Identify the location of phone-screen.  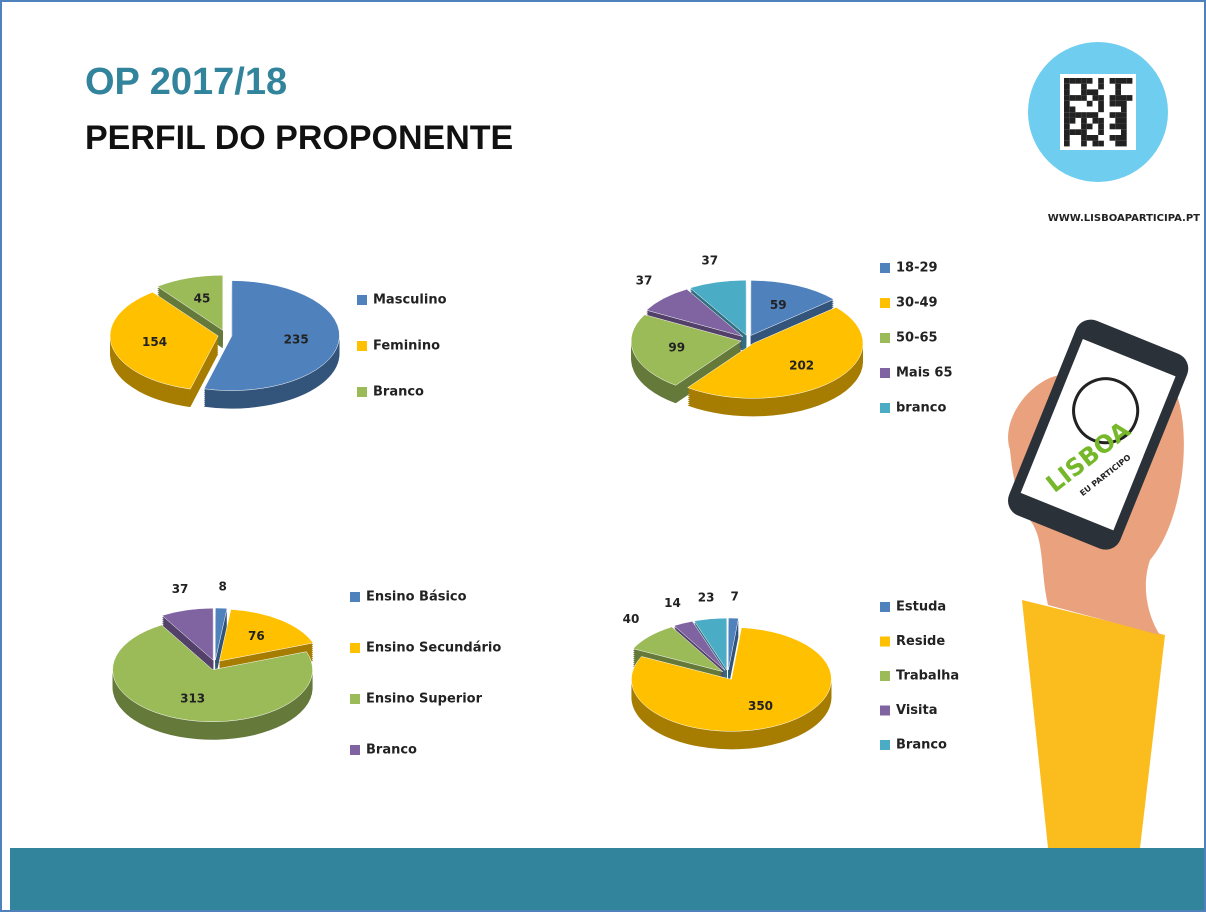
(1098, 434).